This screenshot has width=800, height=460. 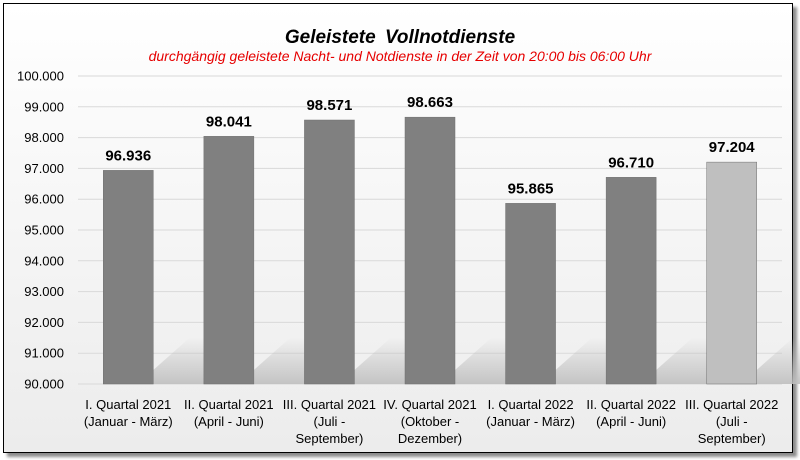 I want to click on y-tick-label: 99.000, so click(x=44, y=106).